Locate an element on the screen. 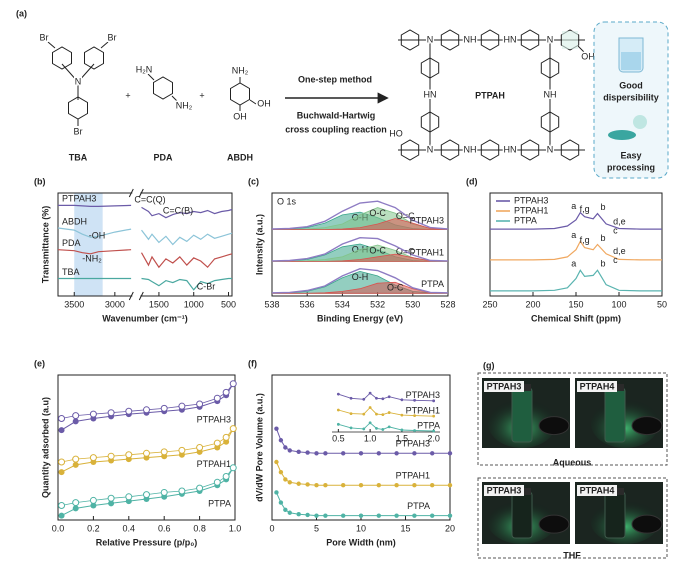  peak-label: d,e is located at coordinates (619, 251).